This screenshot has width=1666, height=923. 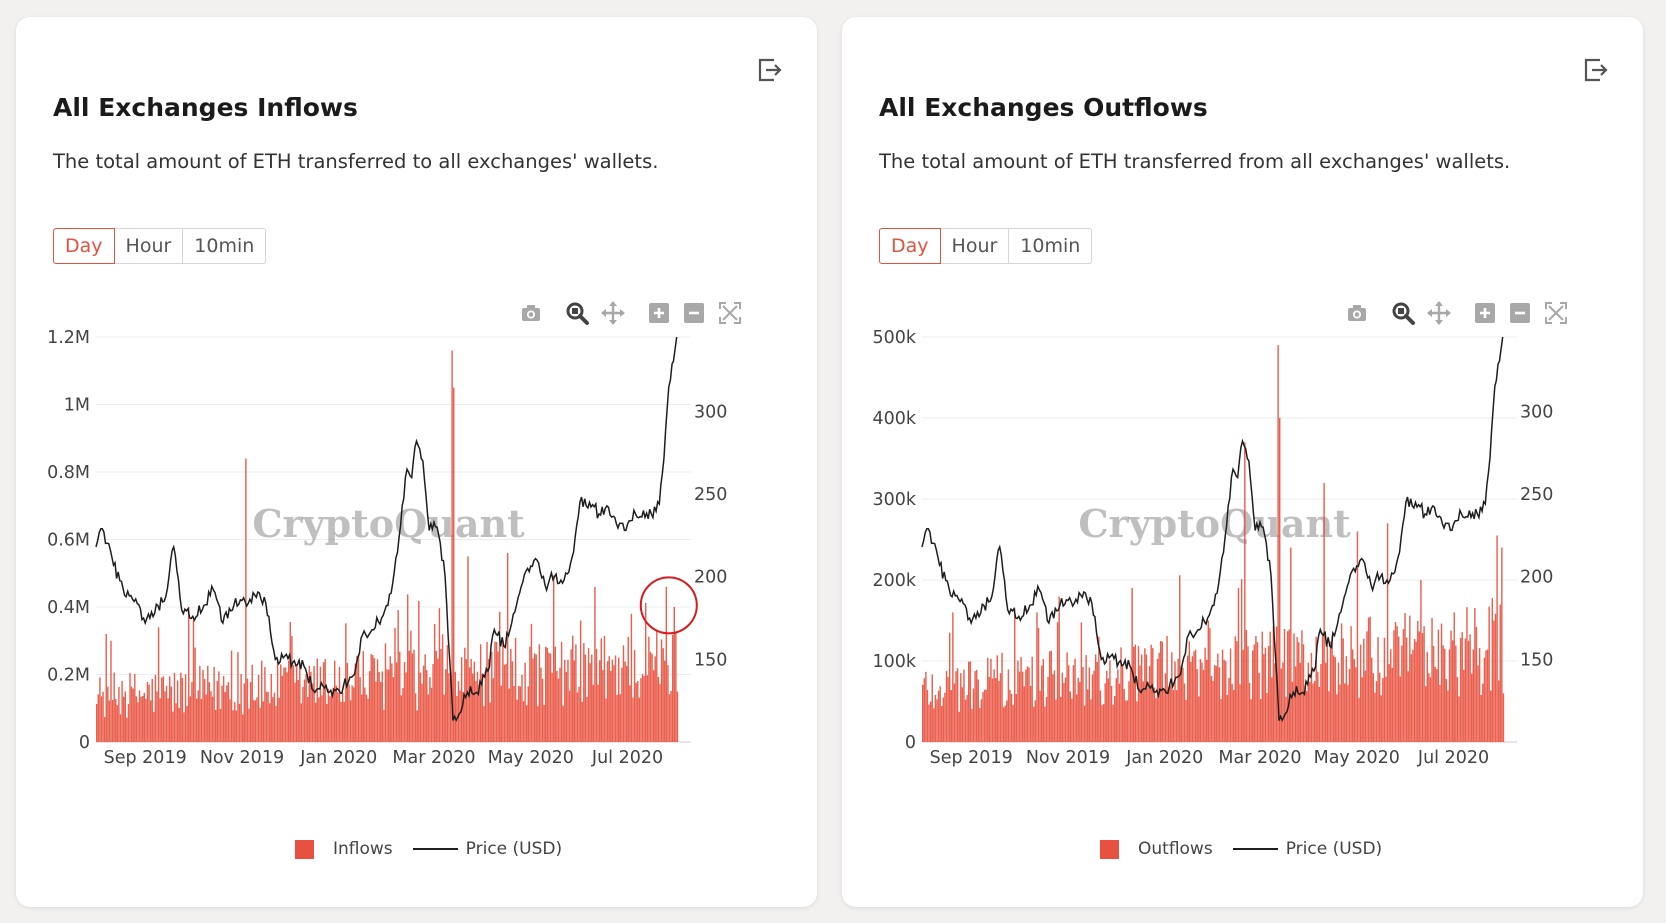 I want to click on zoom-in-icon, so click(x=659, y=313).